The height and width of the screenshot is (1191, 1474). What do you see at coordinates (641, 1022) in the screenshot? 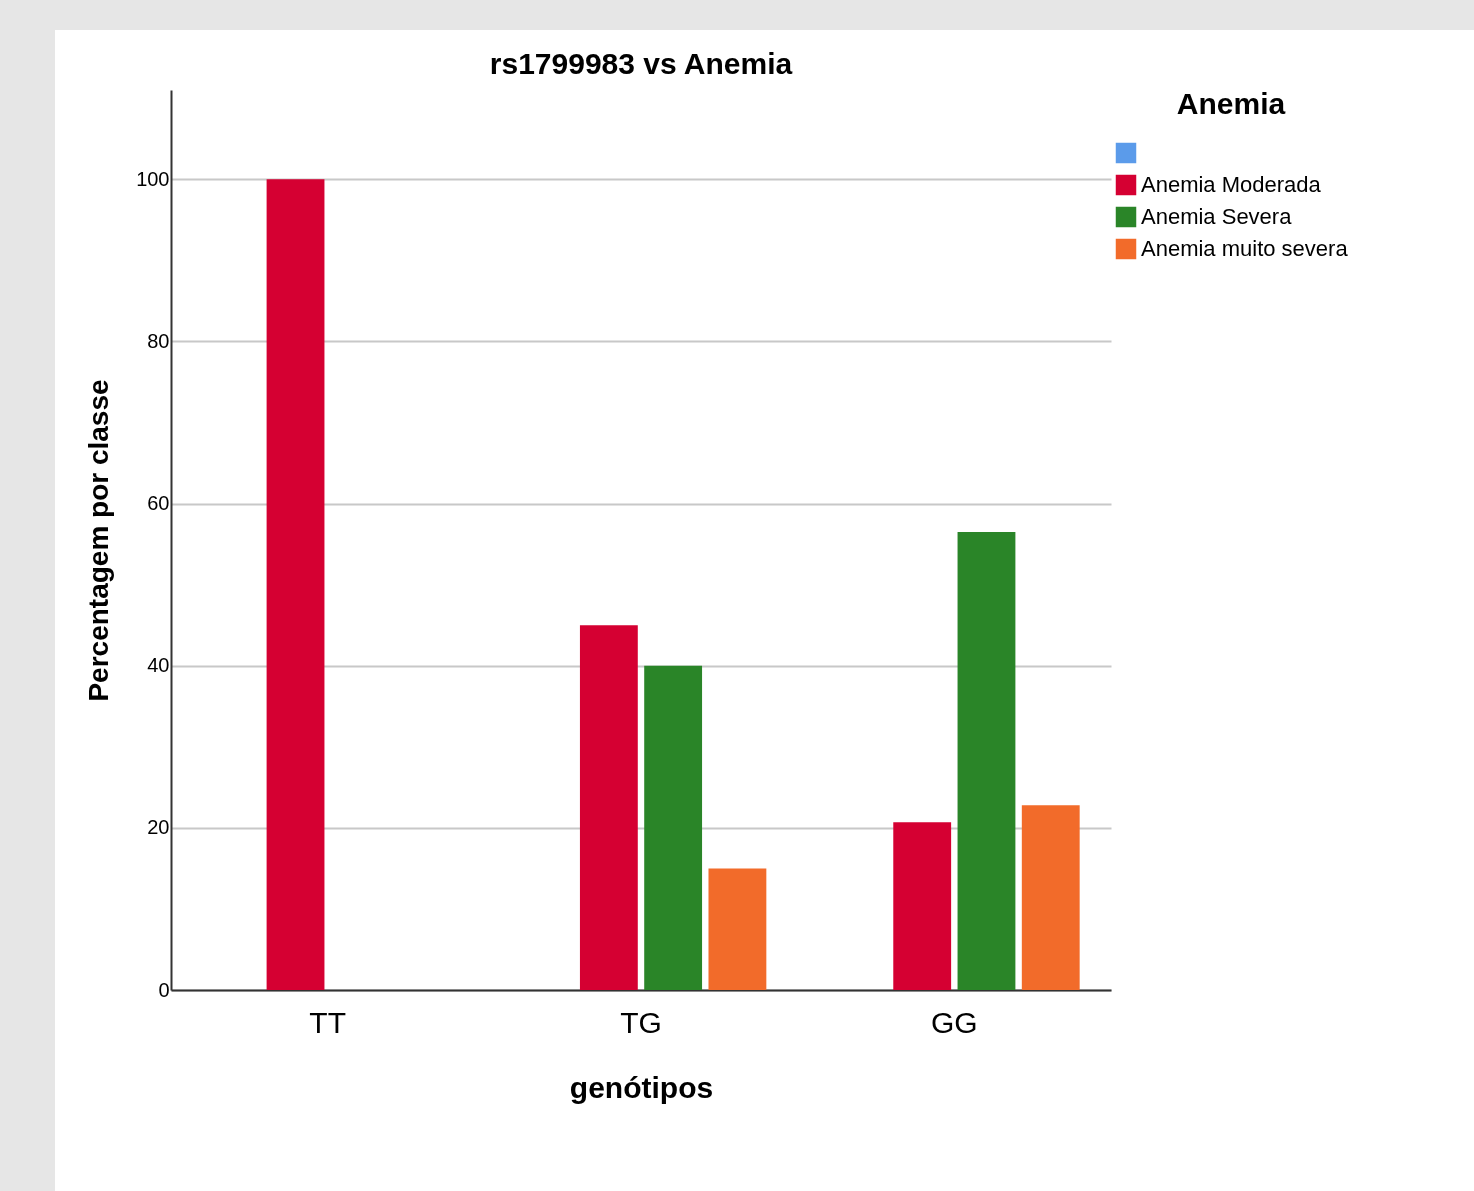
I see `x-tick-label: TG` at bounding box center [641, 1022].